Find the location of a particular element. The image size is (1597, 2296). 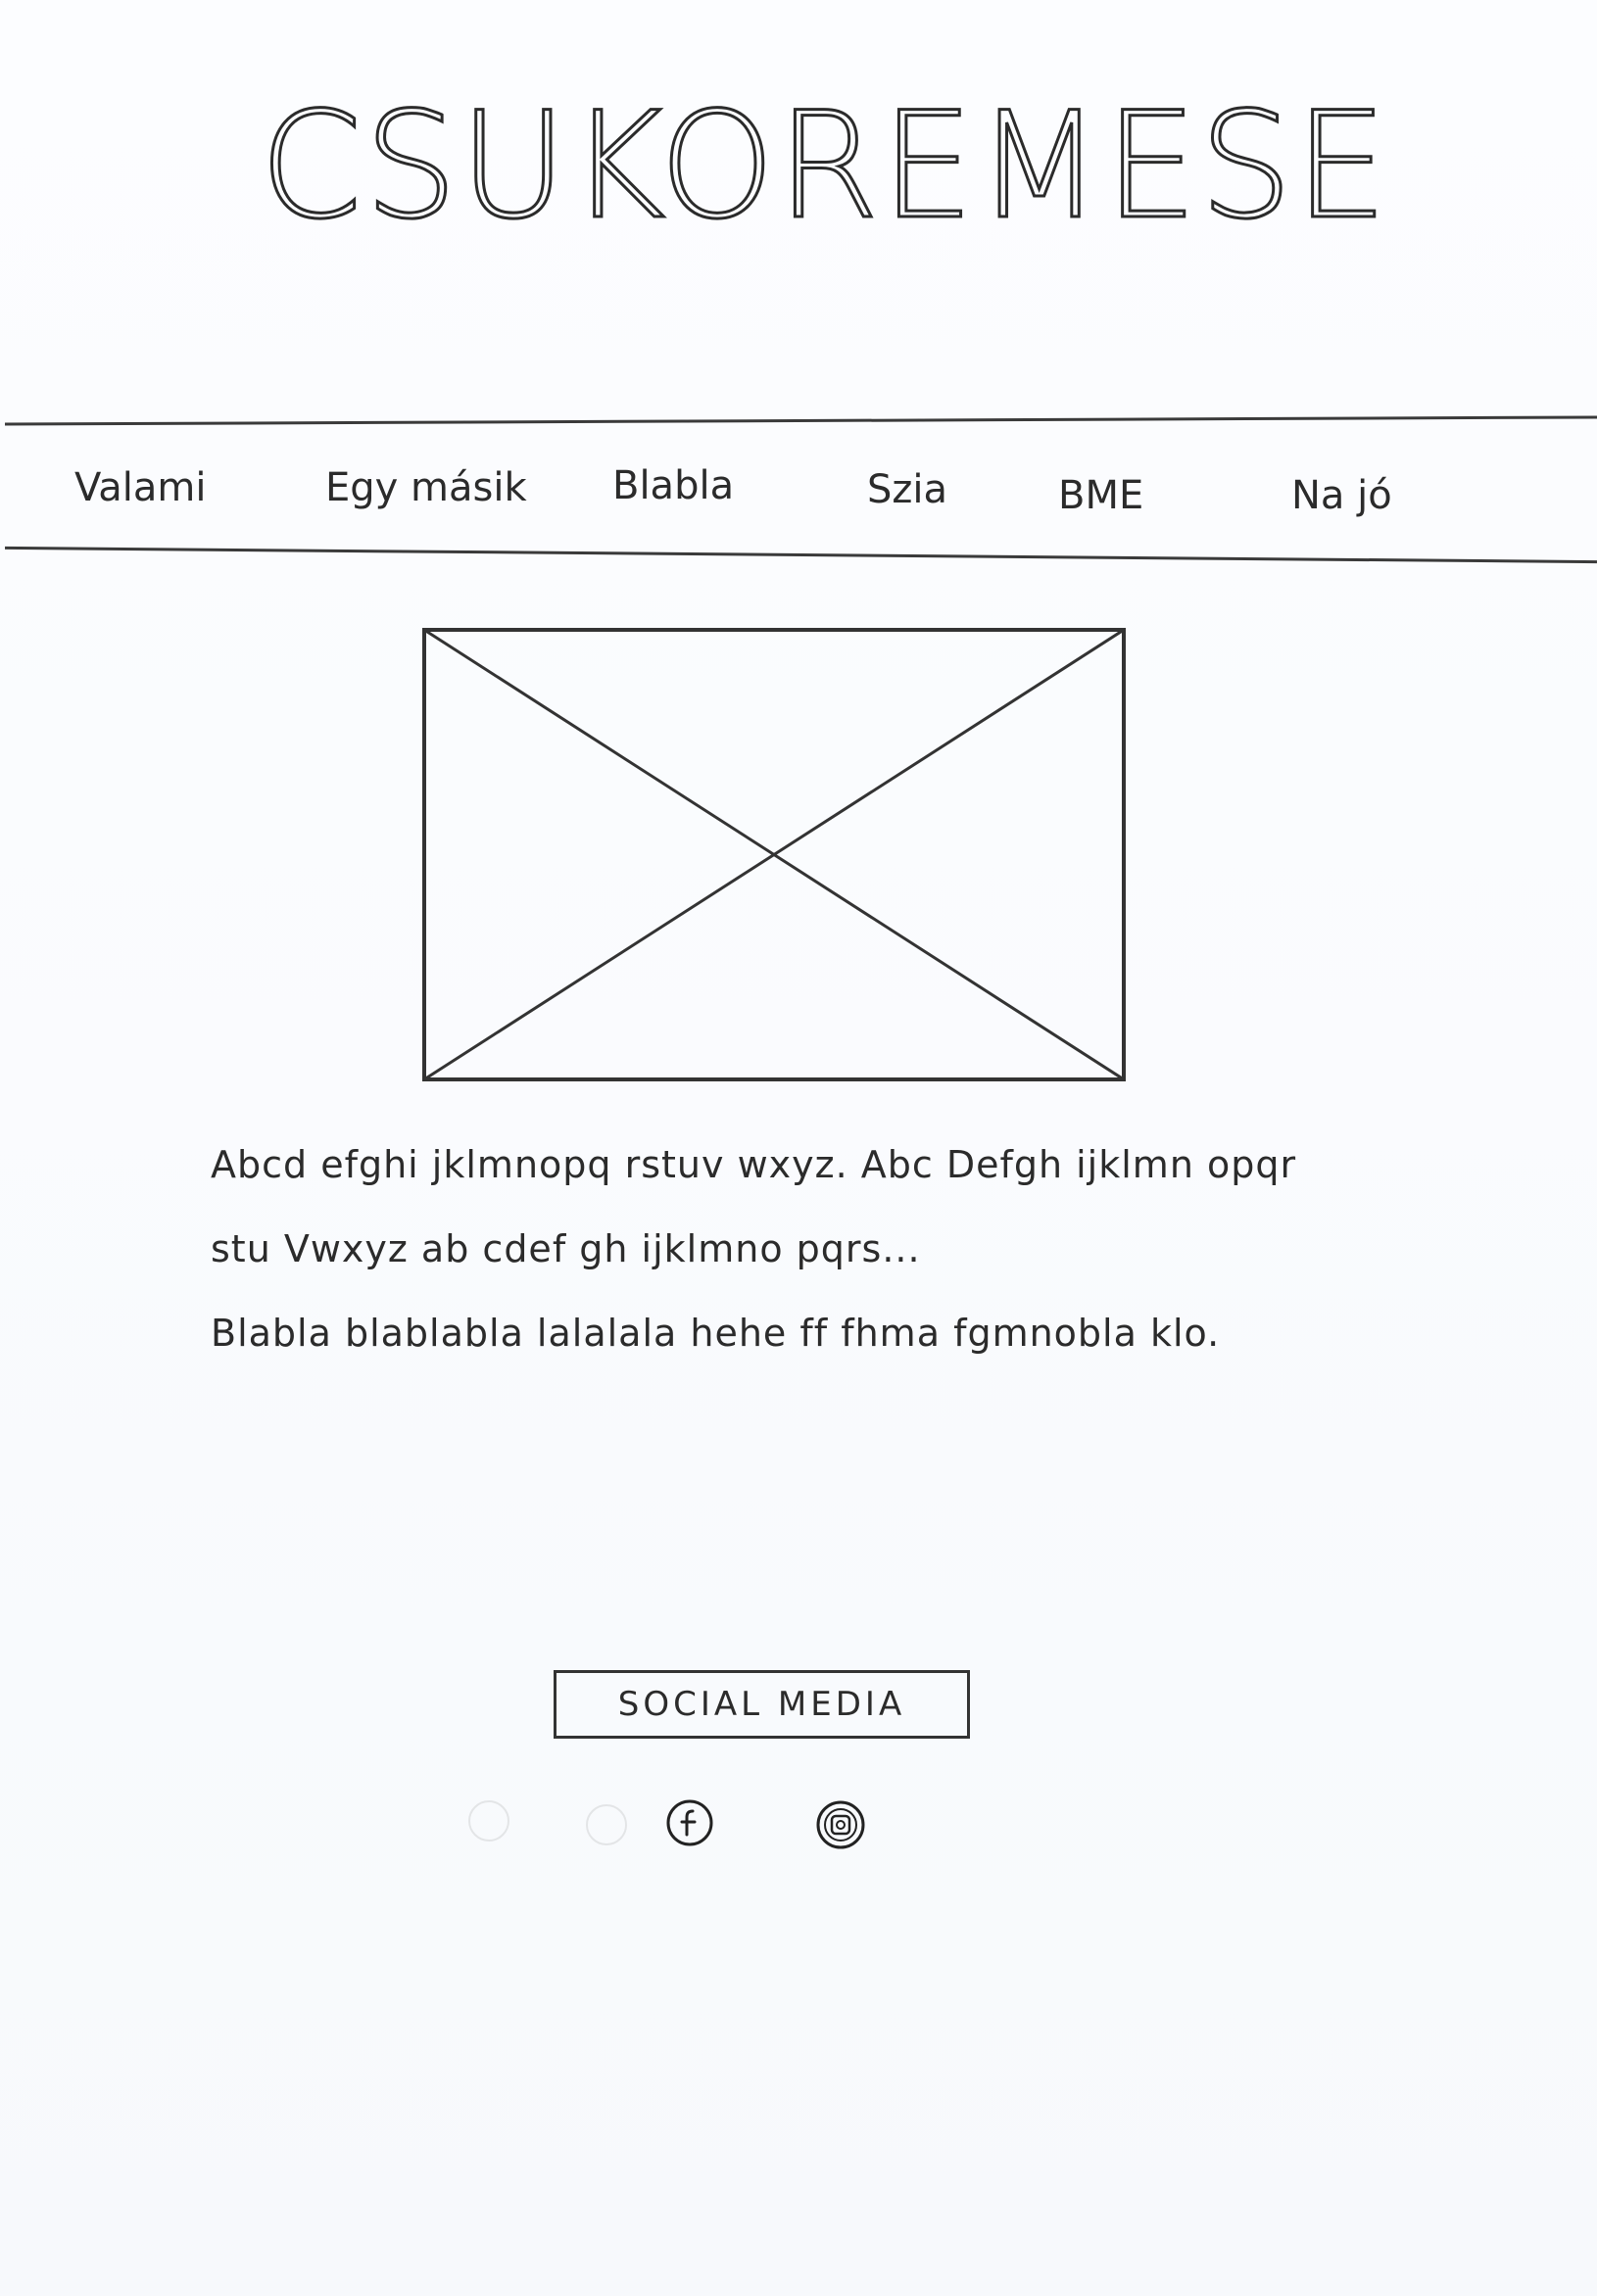

site-title: CSUKOREMESE is located at coordinates (824, 167).